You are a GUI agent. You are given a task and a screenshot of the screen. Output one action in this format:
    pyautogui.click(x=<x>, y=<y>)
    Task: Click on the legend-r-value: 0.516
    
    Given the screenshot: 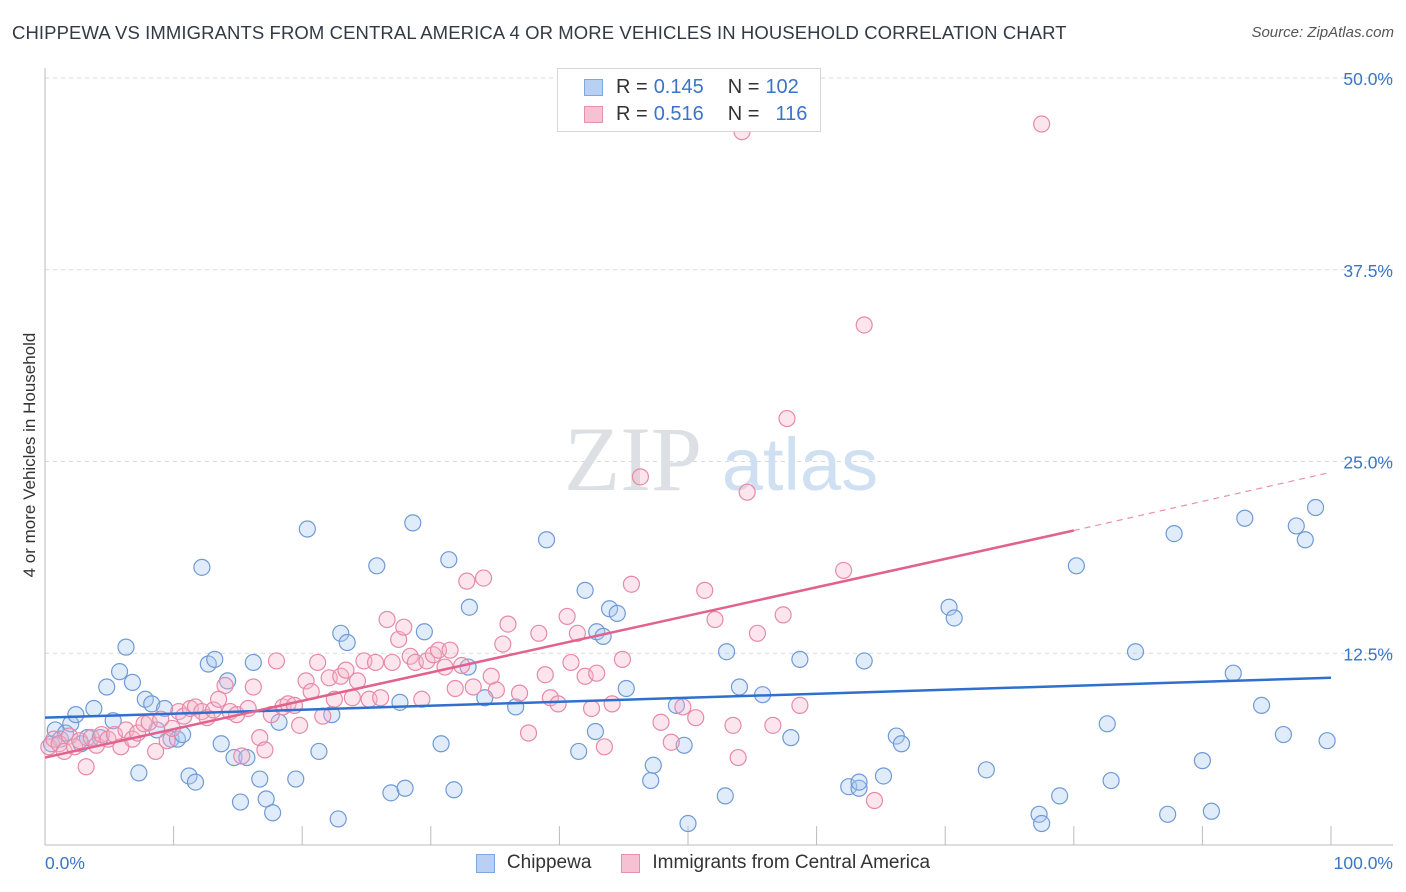 What is the action you would take?
    pyautogui.click(x=678, y=113)
    